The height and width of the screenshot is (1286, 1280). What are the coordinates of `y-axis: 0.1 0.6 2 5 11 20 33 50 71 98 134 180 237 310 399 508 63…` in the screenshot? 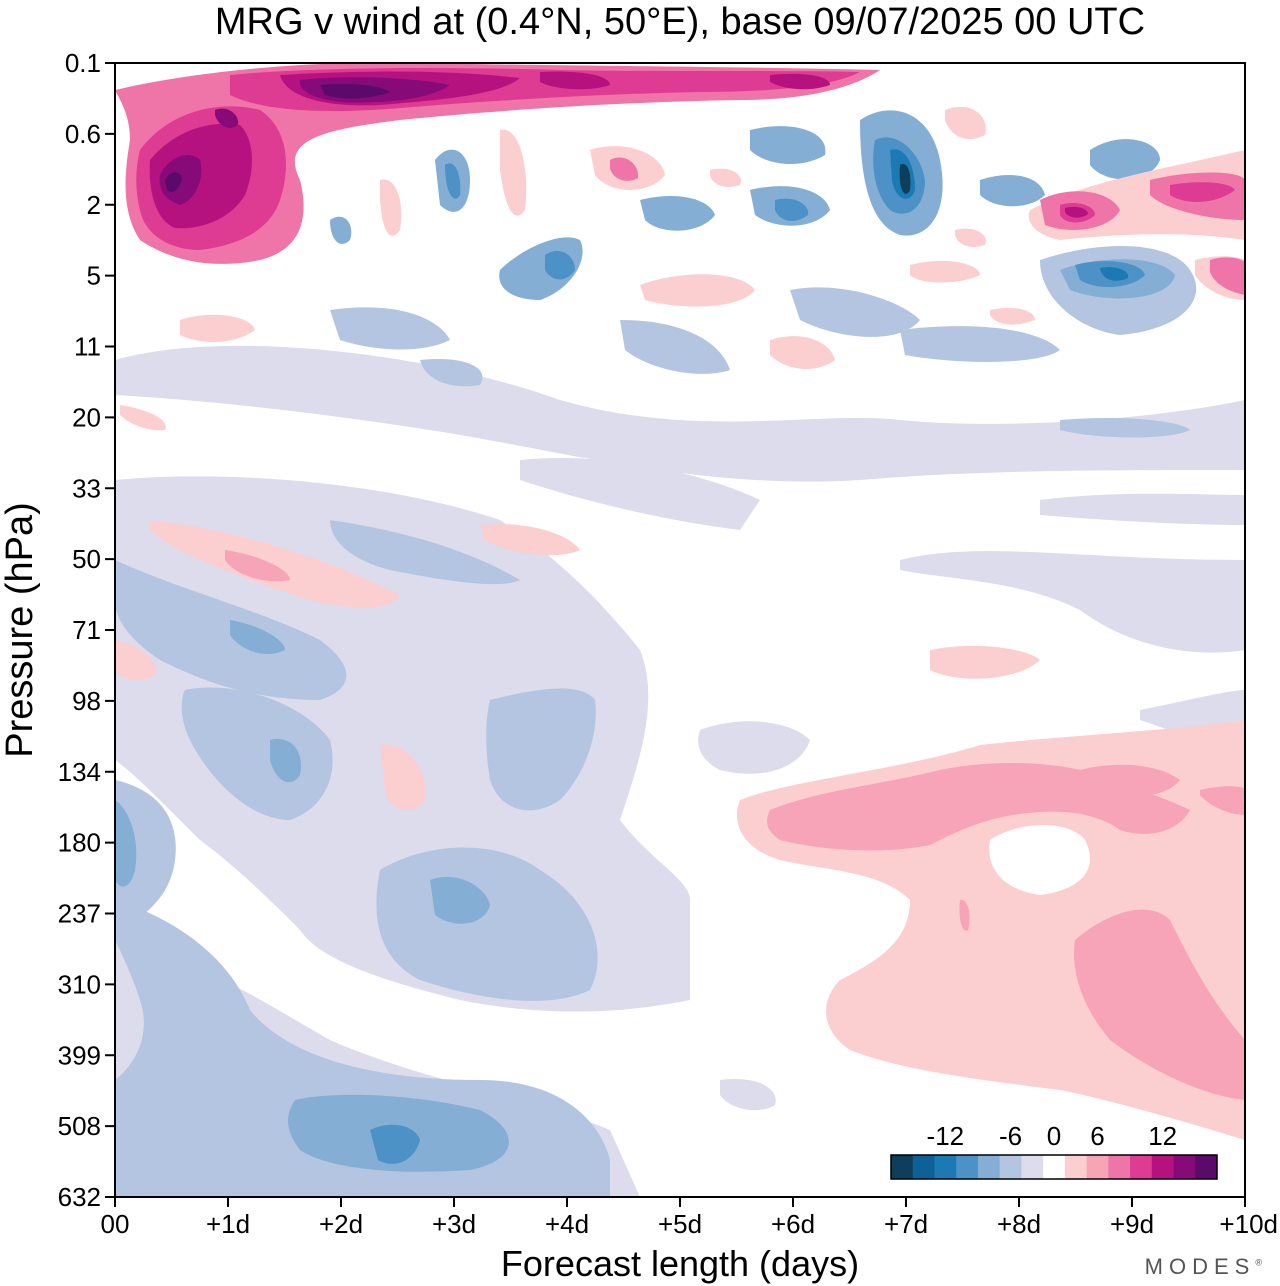 It's located at (86, 630).